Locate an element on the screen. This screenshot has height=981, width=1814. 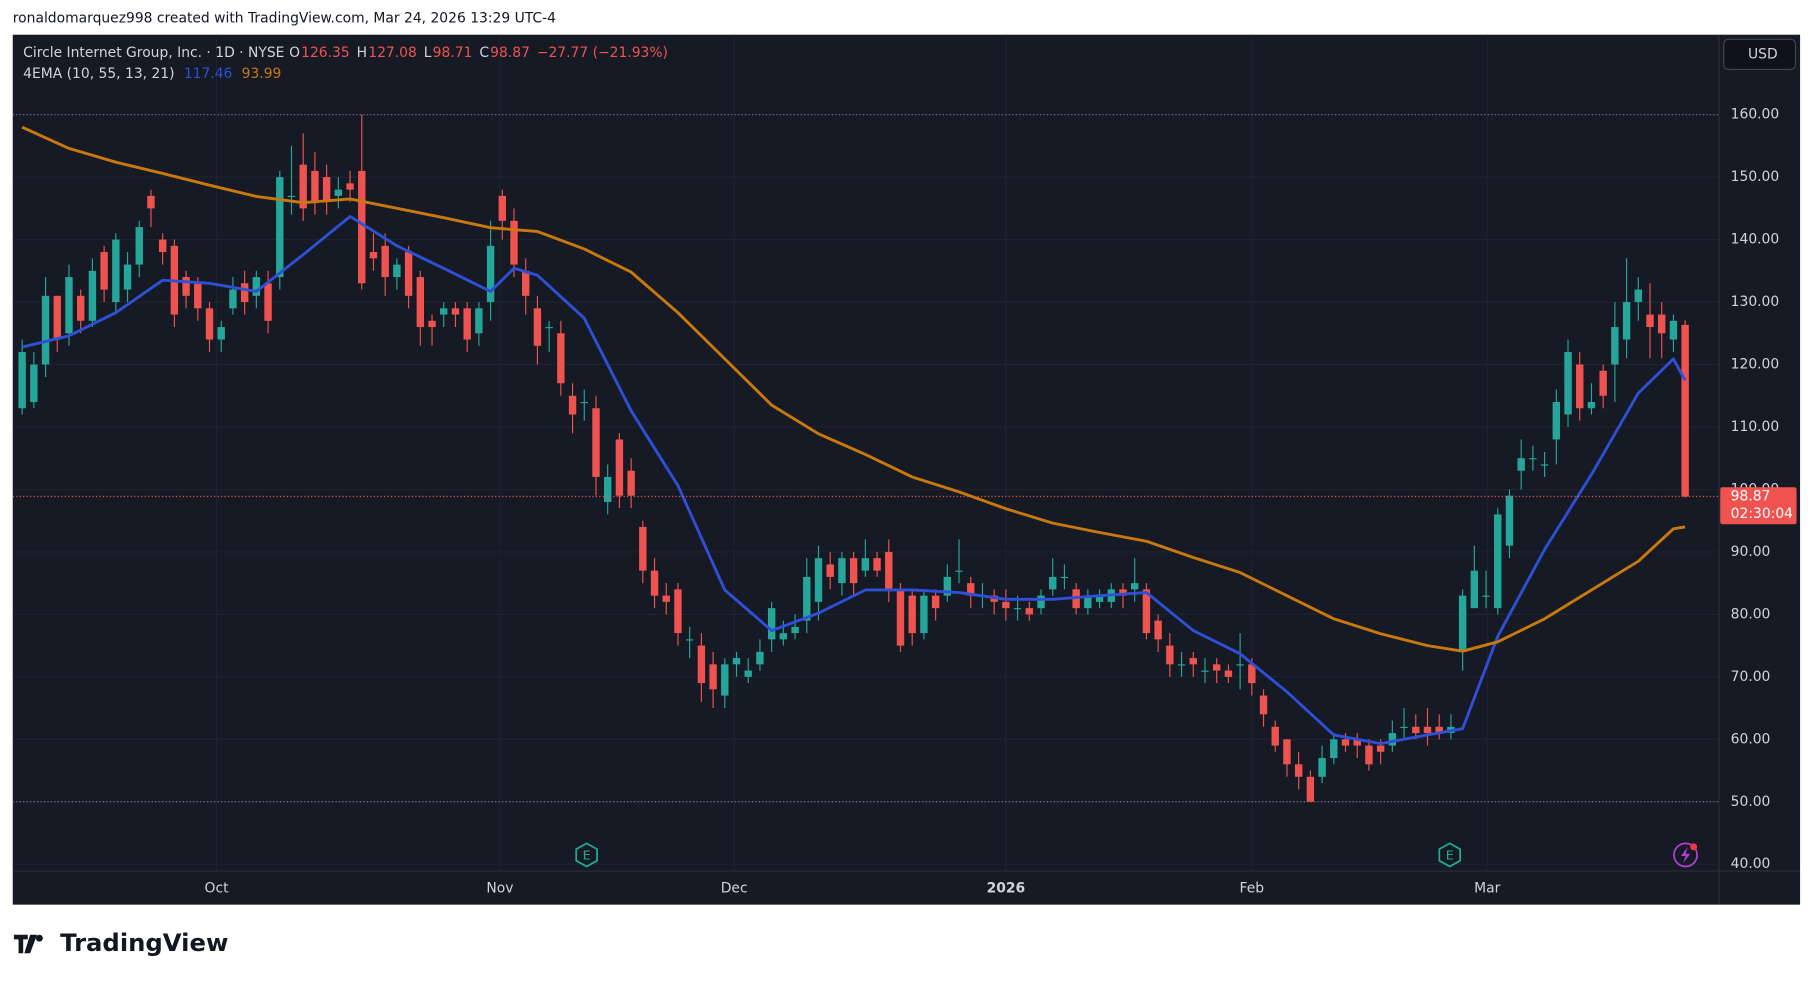
lightning is located at coordinates (1685, 855).